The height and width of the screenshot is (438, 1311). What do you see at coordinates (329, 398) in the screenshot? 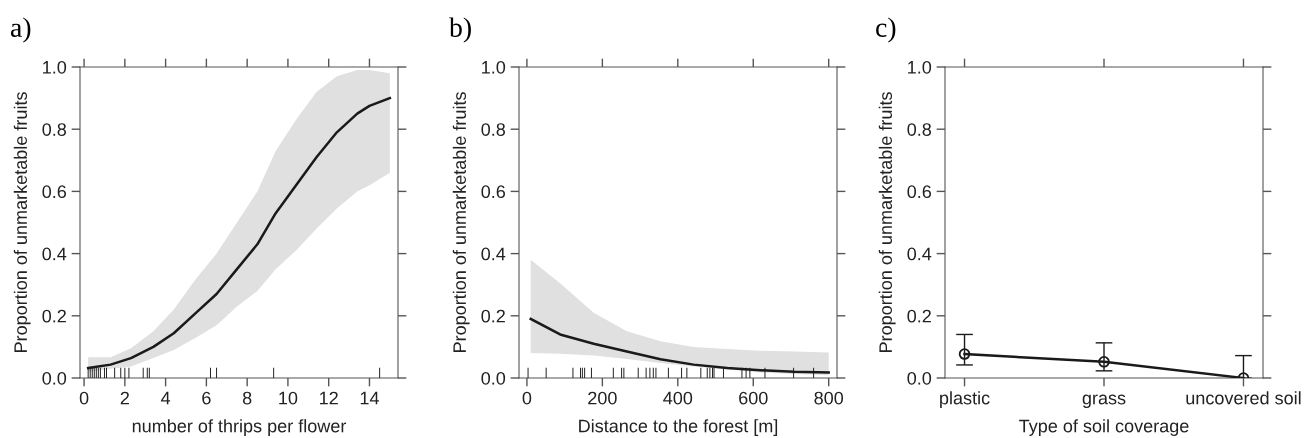
I see `x-tick-label: 12` at bounding box center [329, 398].